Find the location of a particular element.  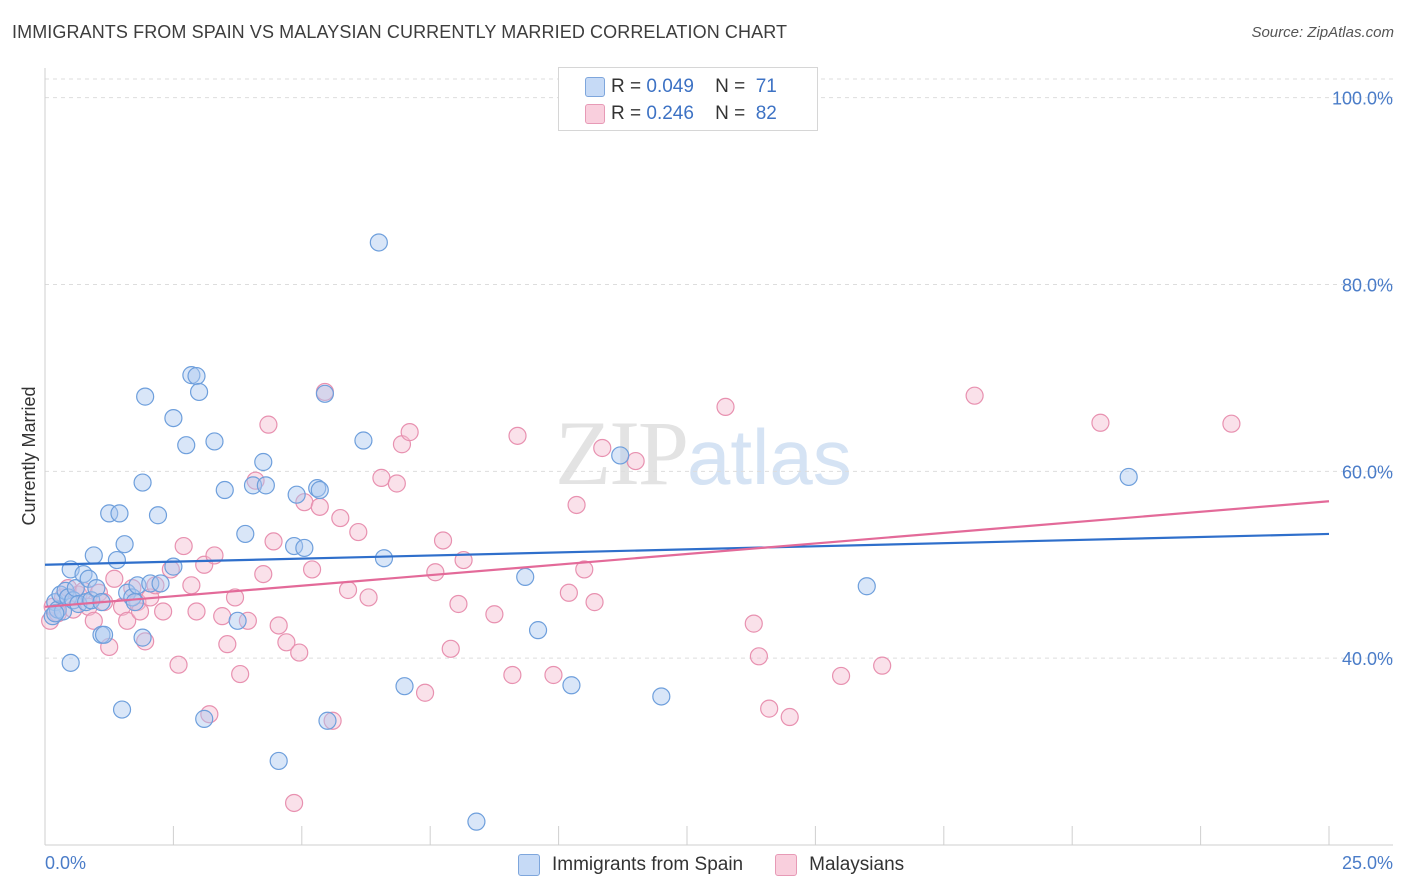

series-label-malaysians: Malaysians is located at coordinates (857, 864).